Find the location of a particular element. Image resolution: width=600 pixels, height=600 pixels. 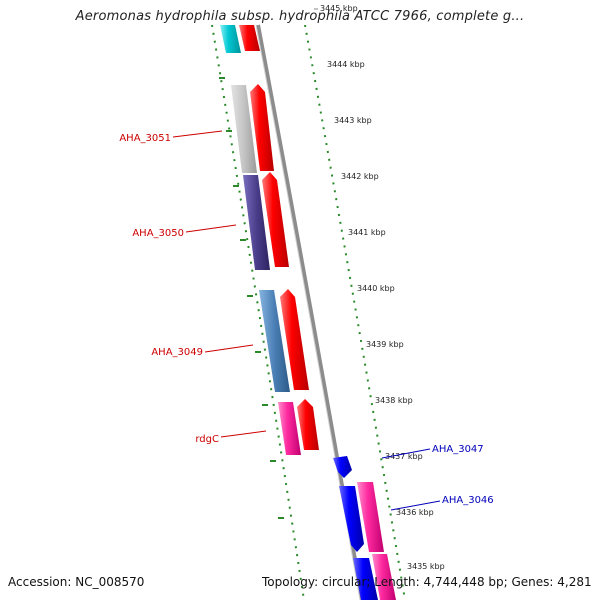

kbp-label-3440: 3440 kbp is located at coordinates (376, 288).